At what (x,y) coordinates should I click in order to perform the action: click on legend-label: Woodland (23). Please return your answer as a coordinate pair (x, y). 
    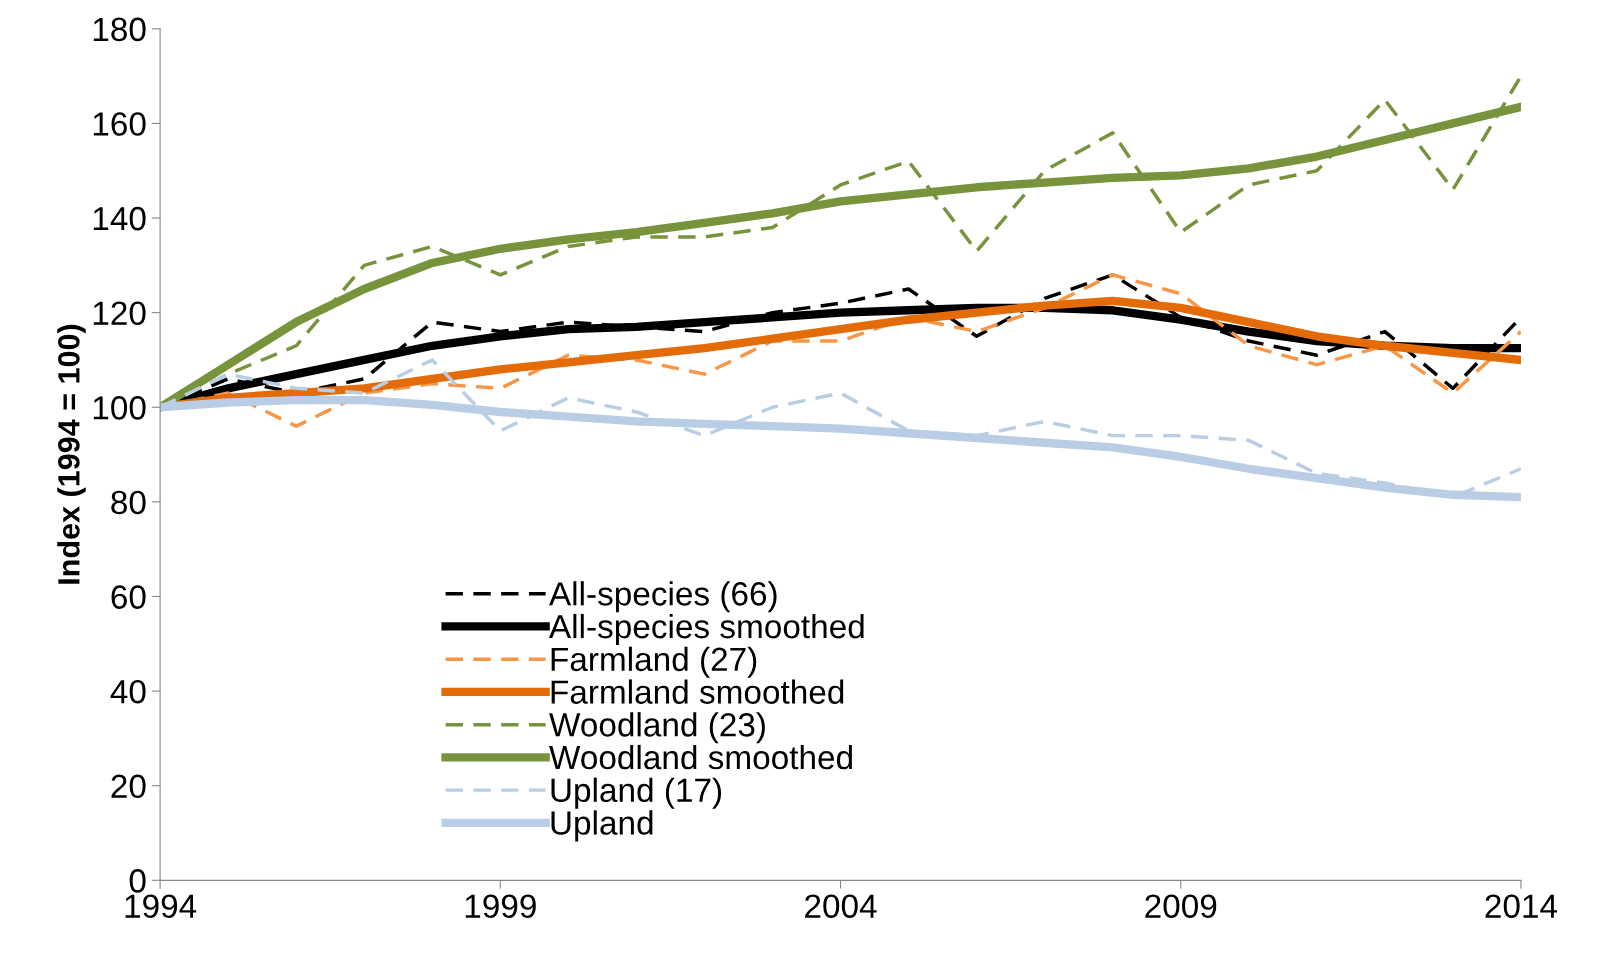
    Looking at the image, I should click on (657, 728).